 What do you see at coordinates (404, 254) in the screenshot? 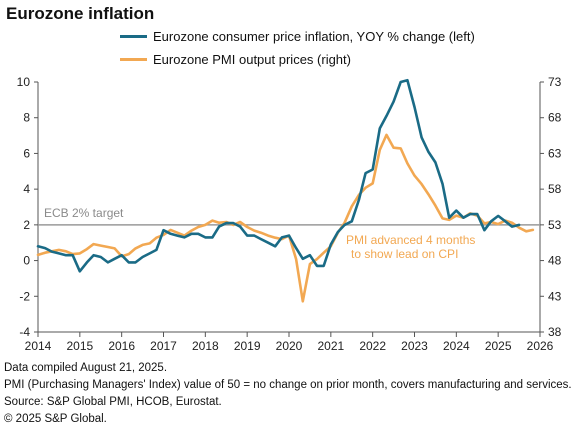
I see `annotation-lead-note: to show lead on CPI` at bounding box center [404, 254].